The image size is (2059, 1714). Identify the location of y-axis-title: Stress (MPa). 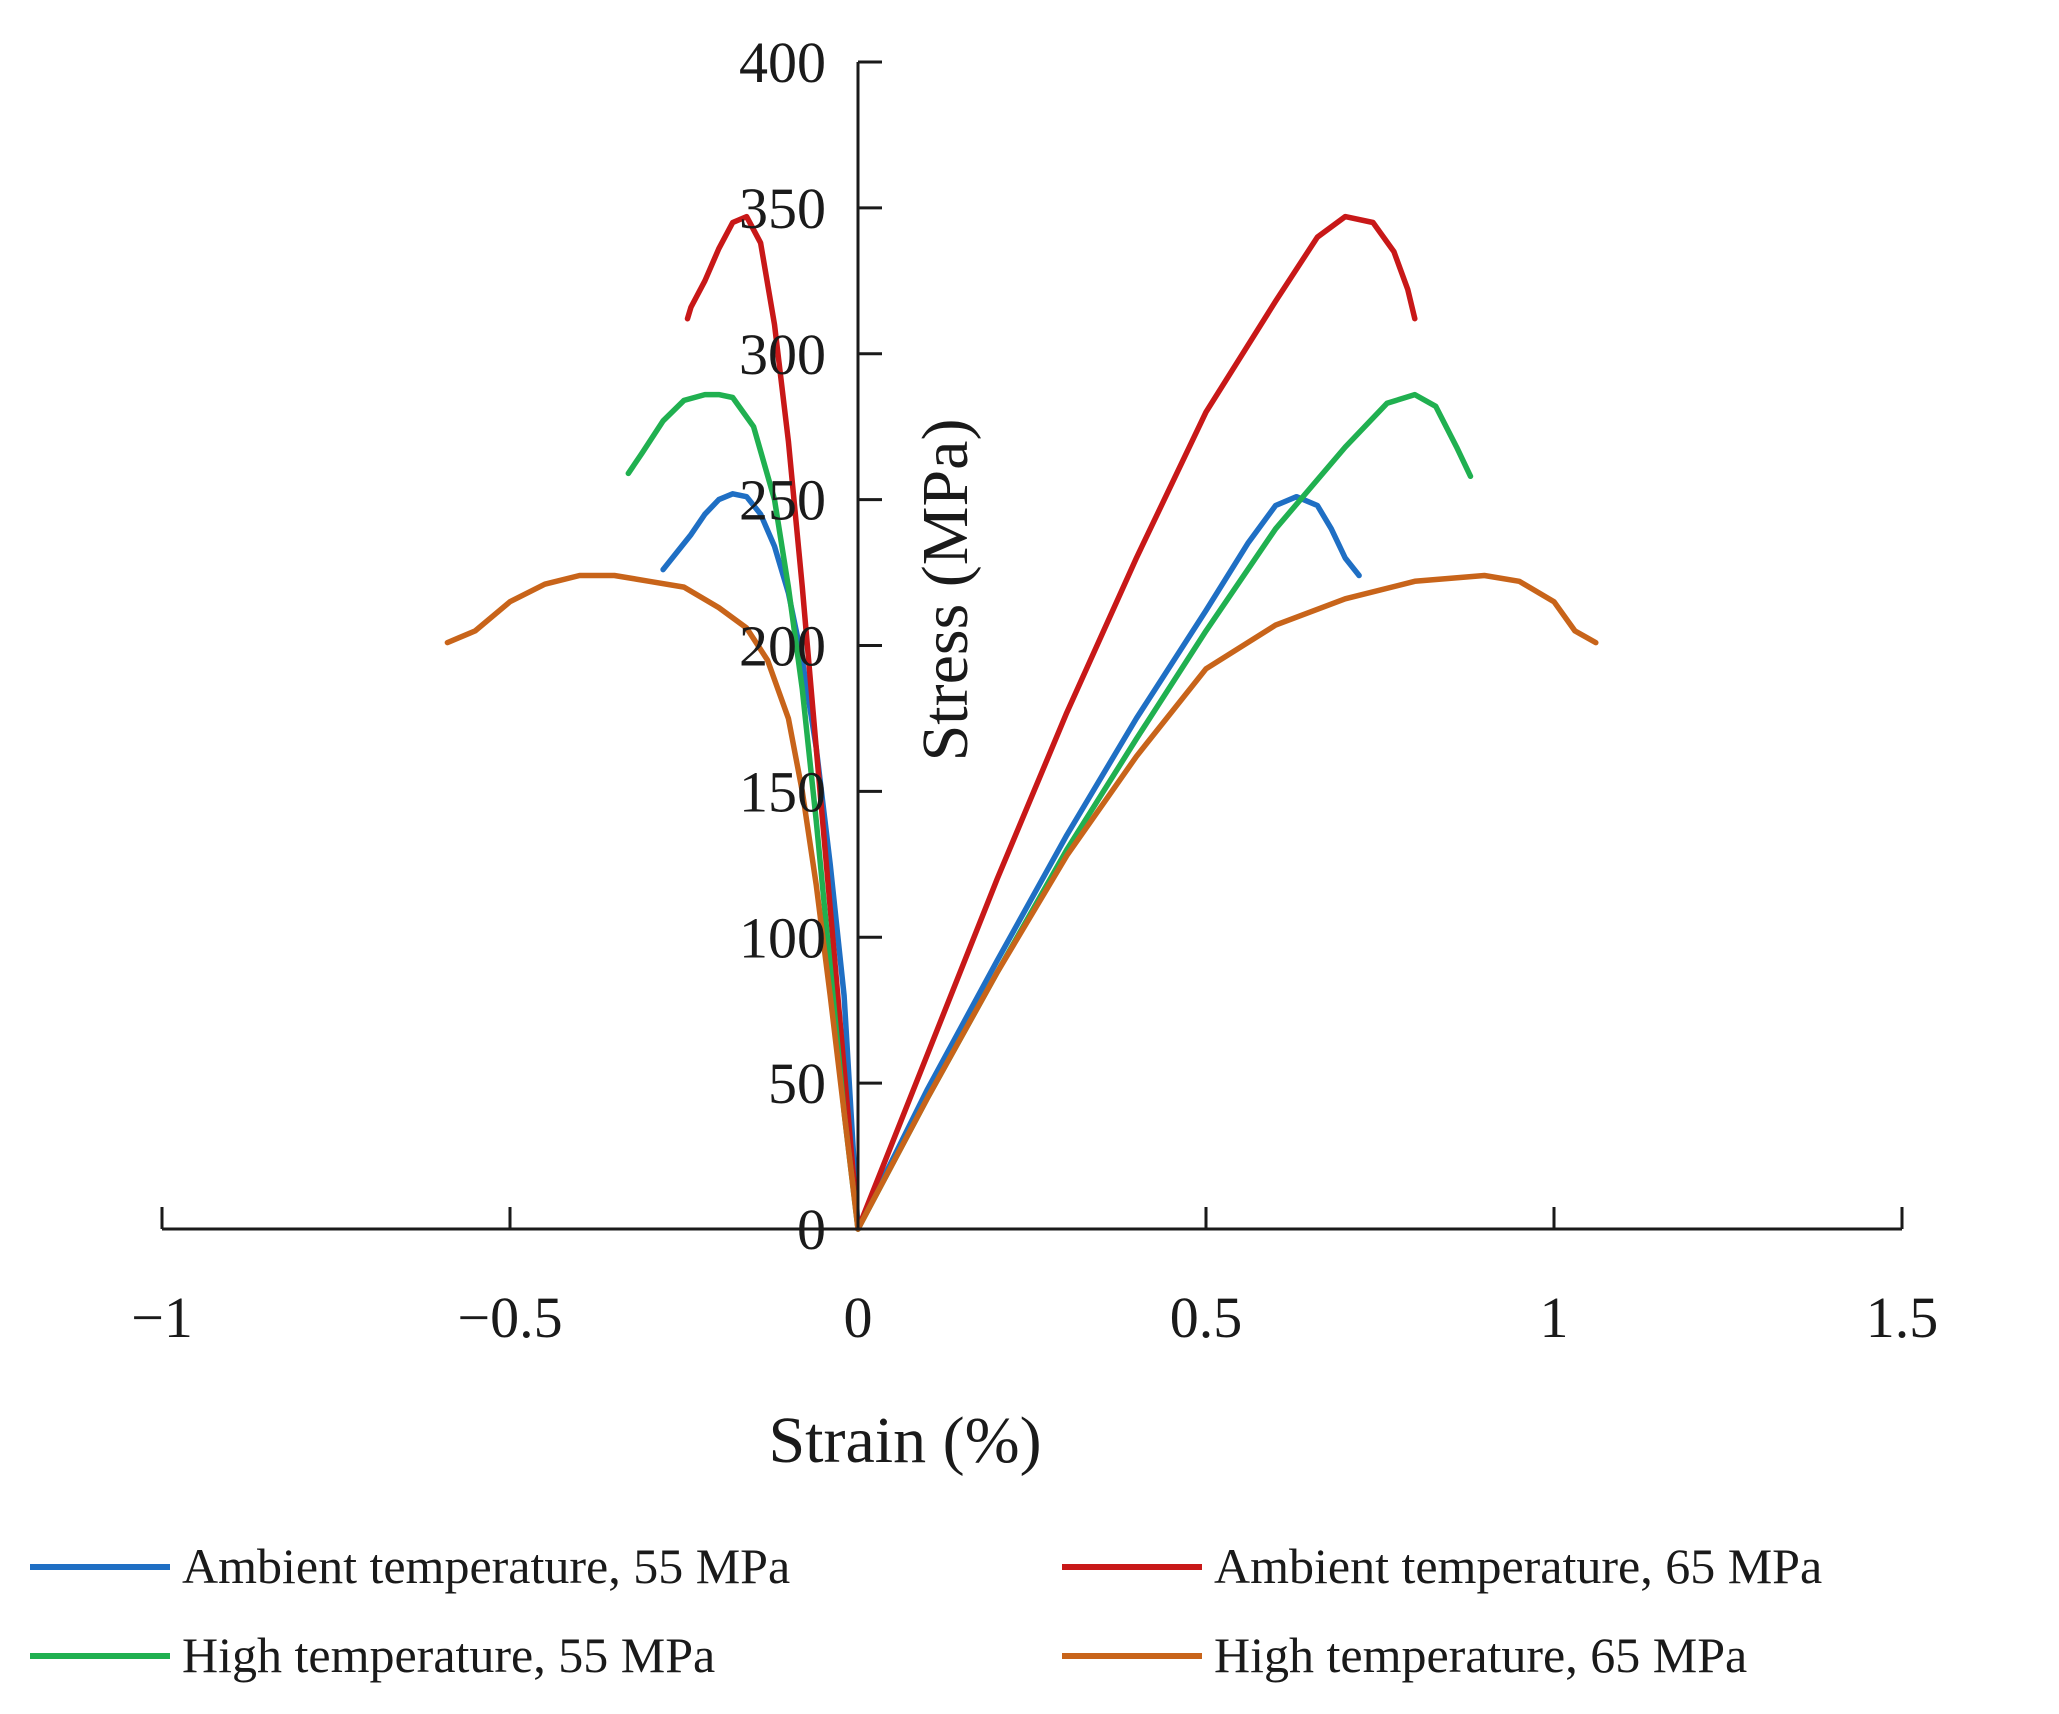
(945, 590).